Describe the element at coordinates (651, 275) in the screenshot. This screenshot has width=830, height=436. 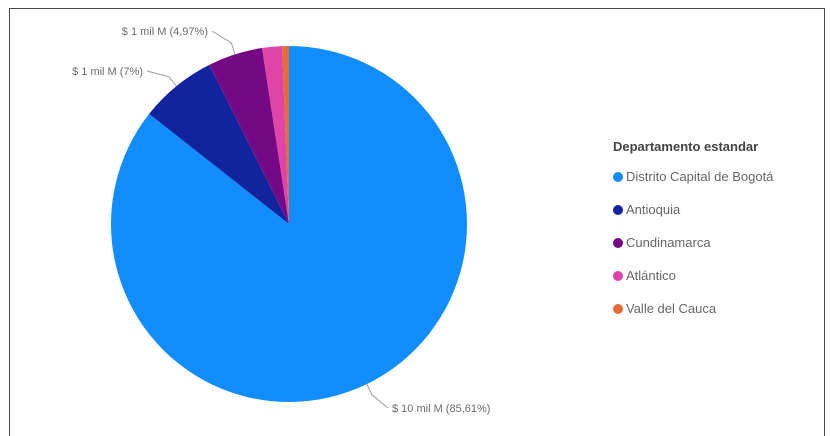
I see `legend-label: Atlántico` at that location.